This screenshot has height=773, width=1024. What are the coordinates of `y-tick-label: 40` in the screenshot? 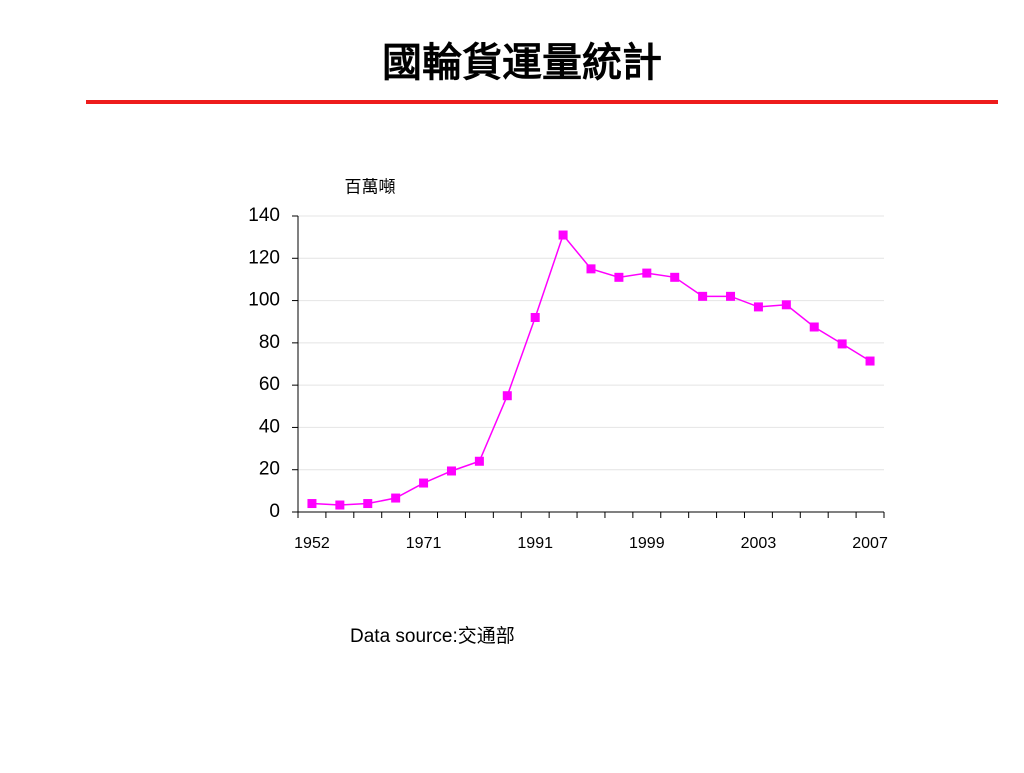 It's located at (269, 426).